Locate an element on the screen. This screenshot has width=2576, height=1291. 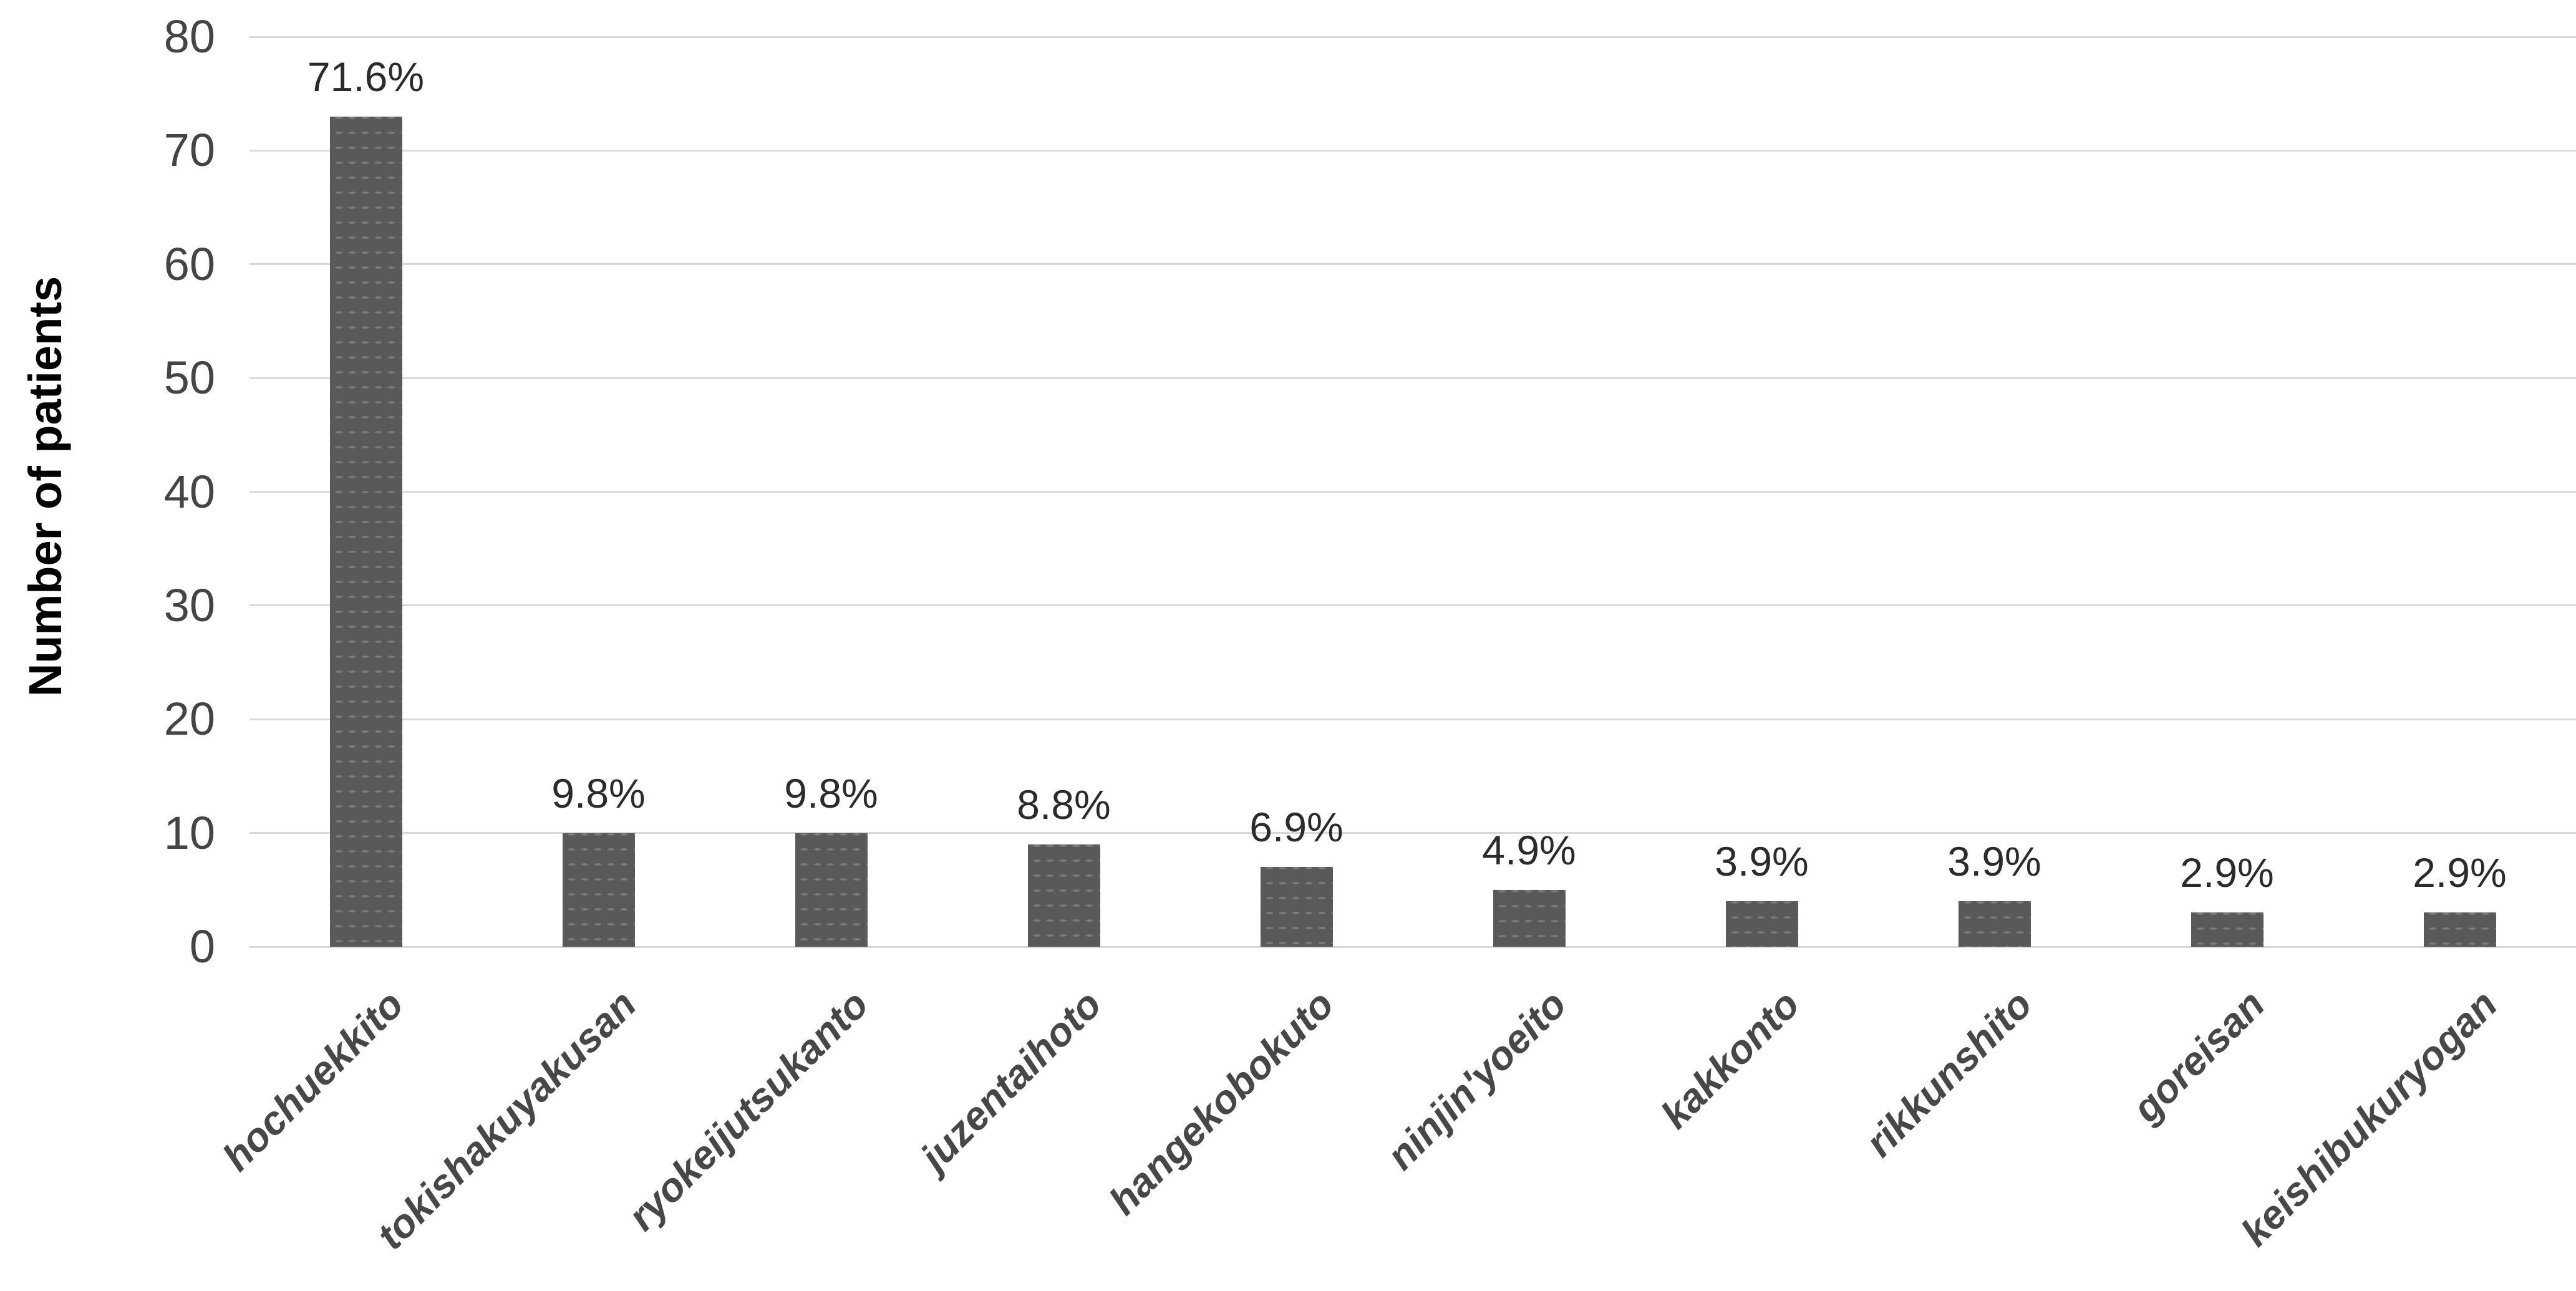
y-tick-label: 10 is located at coordinates (189, 833).